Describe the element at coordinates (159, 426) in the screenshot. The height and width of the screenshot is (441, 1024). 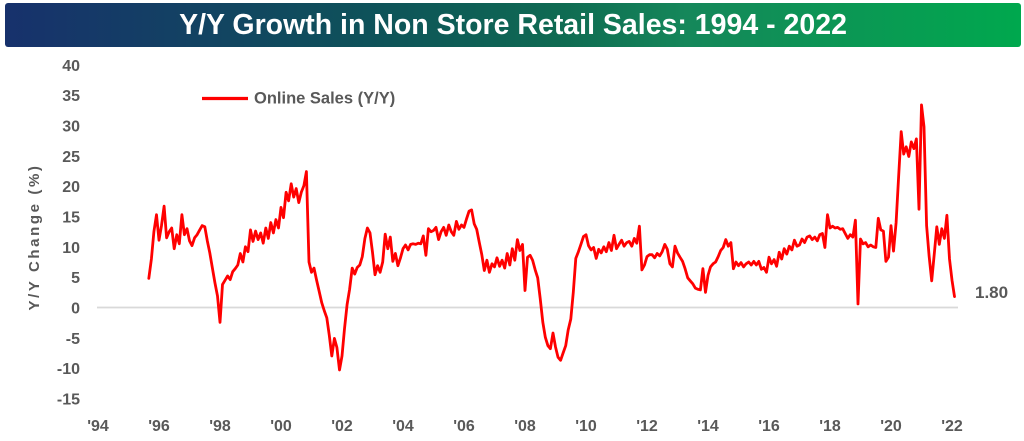
I see `svg-text: '96` at that location.